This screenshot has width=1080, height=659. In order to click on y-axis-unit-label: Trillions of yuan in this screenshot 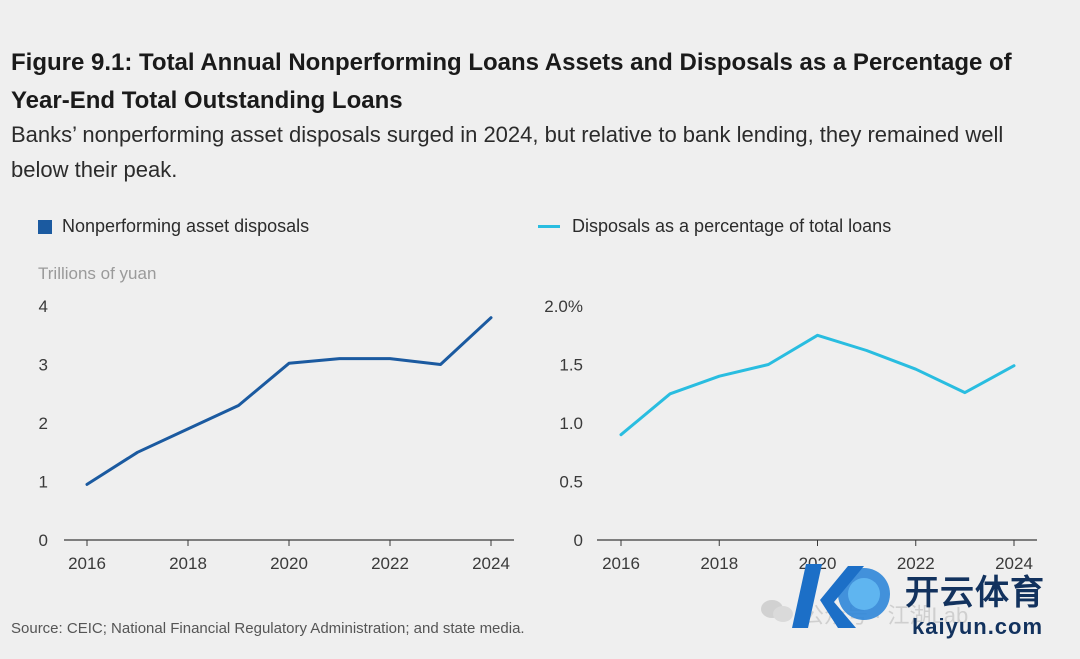, I will do `click(97, 273)`.